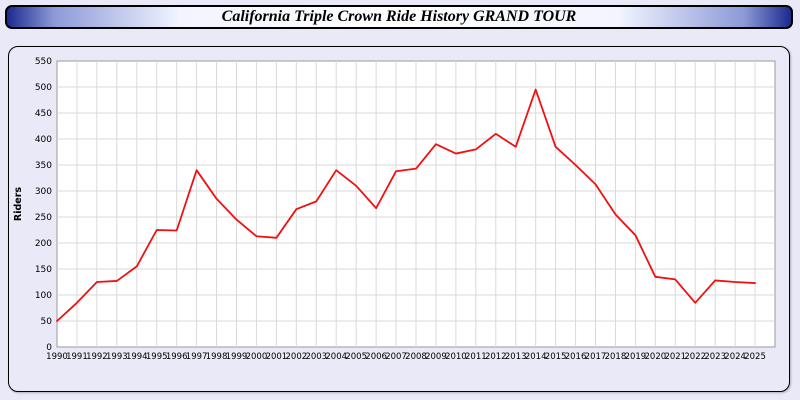  Describe the element at coordinates (43, 62) in the screenshot. I see `y-tick-label: 550` at that location.